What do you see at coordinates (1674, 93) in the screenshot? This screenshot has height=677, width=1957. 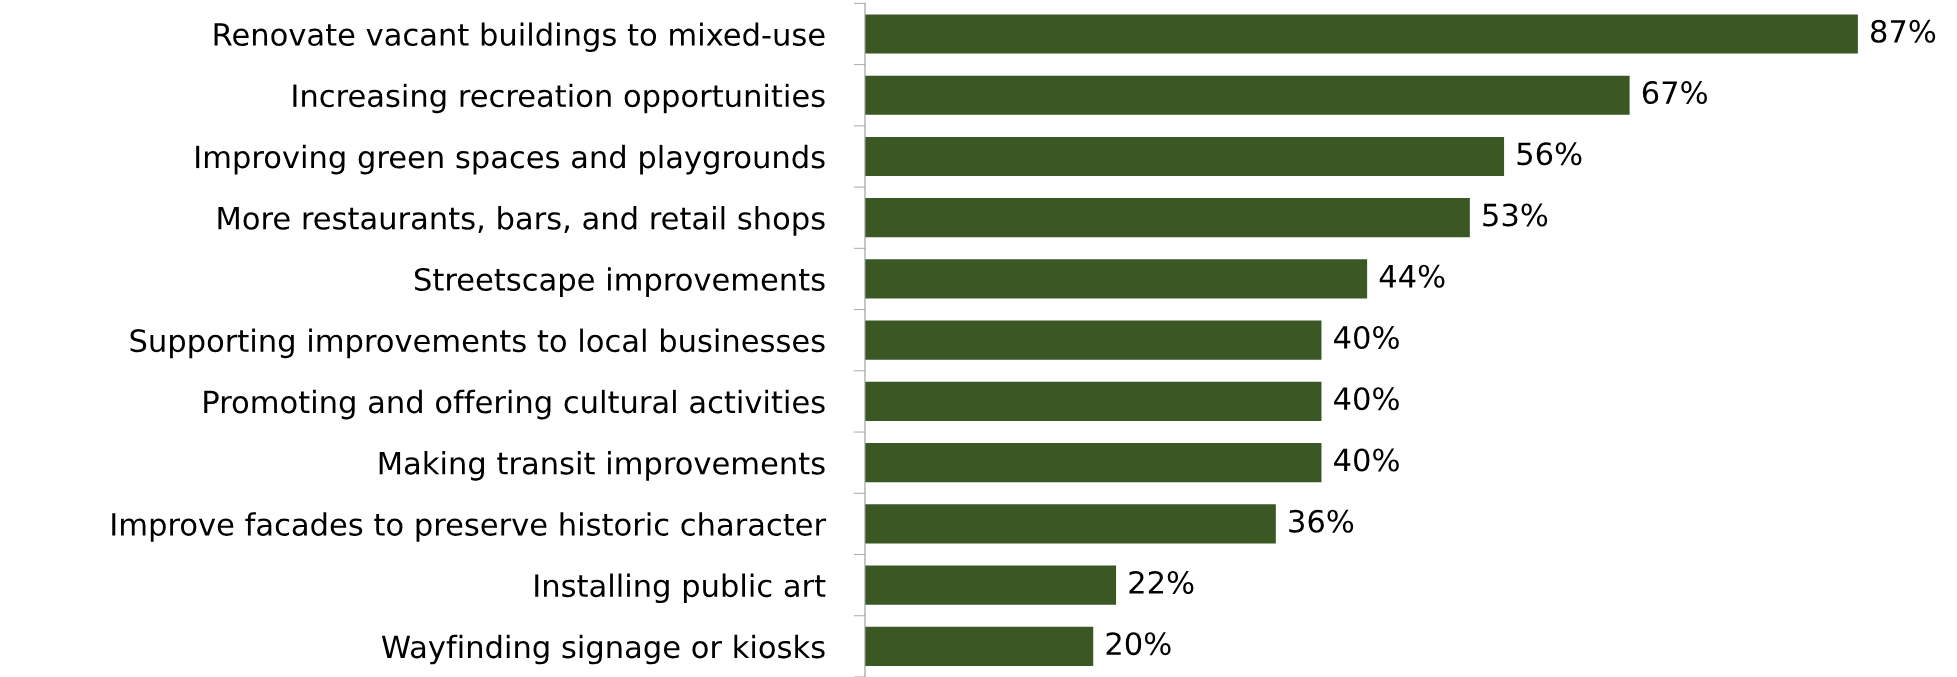 I see `data-label: 67%` at bounding box center [1674, 93].